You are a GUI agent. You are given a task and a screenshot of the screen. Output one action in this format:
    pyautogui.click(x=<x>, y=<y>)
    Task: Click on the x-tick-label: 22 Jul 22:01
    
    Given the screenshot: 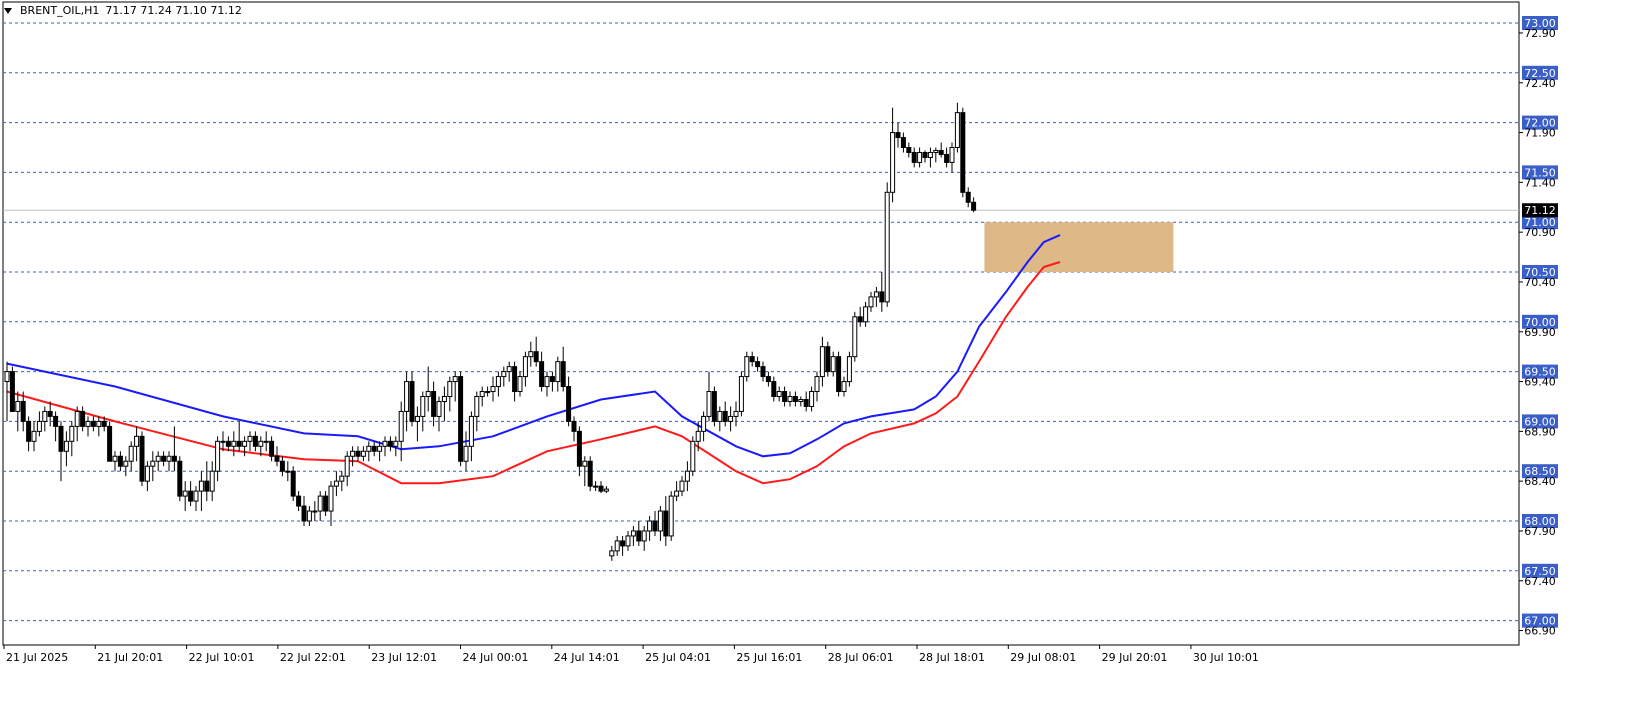 What is the action you would take?
    pyautogui.click(x=313, y=657)
    